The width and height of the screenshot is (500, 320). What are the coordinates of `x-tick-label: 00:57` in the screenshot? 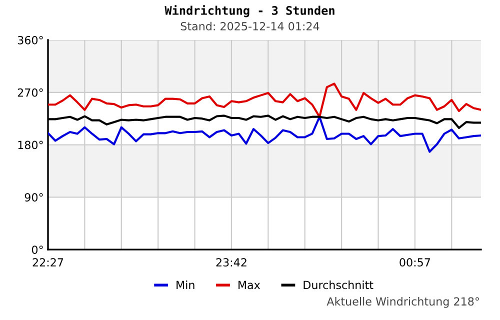 It's located at (415, 262).